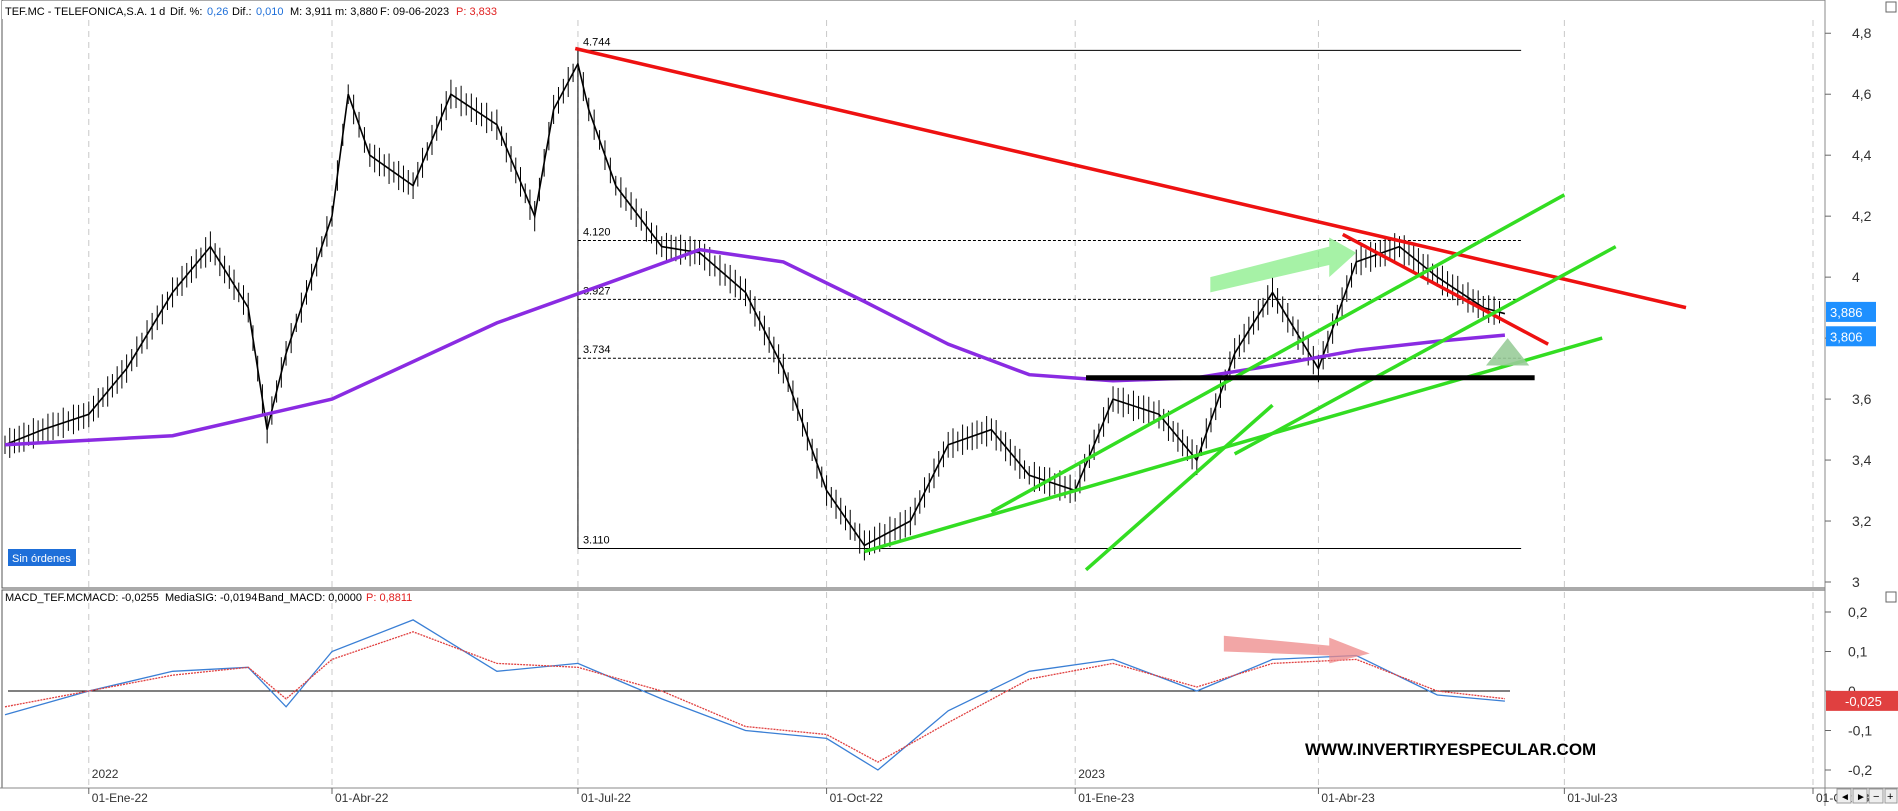 The image size is (1898, 811). Describe the element at coordinates (1860, 731) in the screenshot. I see `macd-y-tick-label: -0,1` at that location.